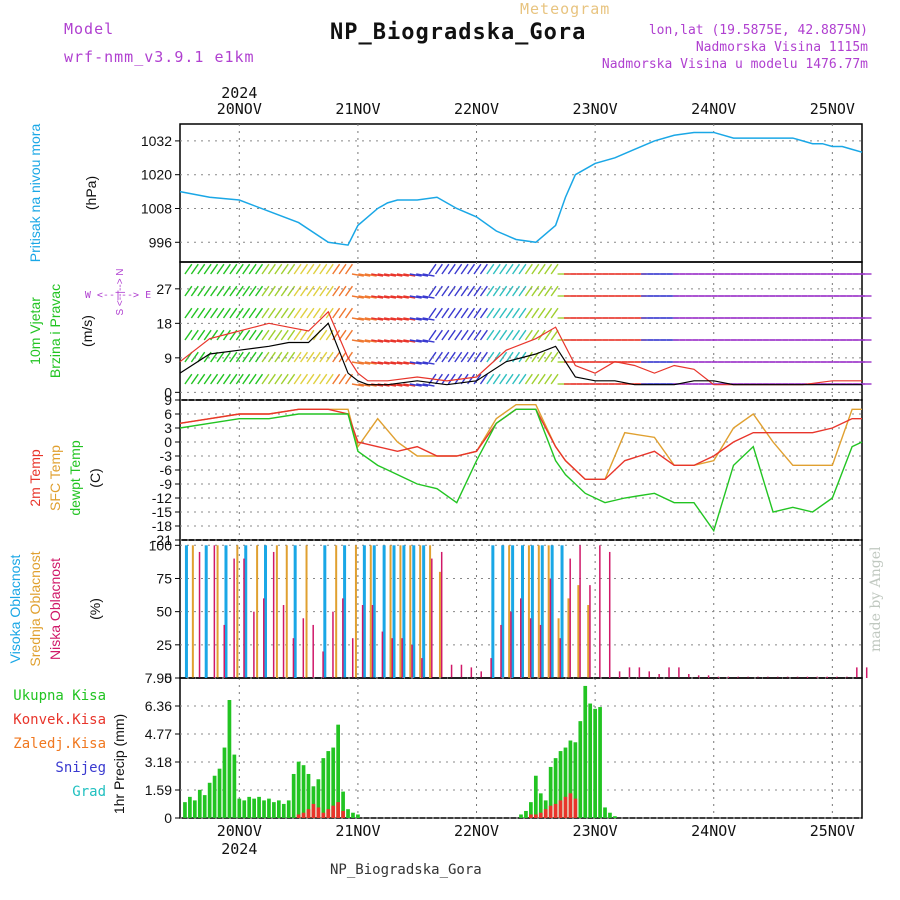  Describe the element at coordinates (166, 456) in the screenshot. I see `temp-tick-label: -3` at that location.